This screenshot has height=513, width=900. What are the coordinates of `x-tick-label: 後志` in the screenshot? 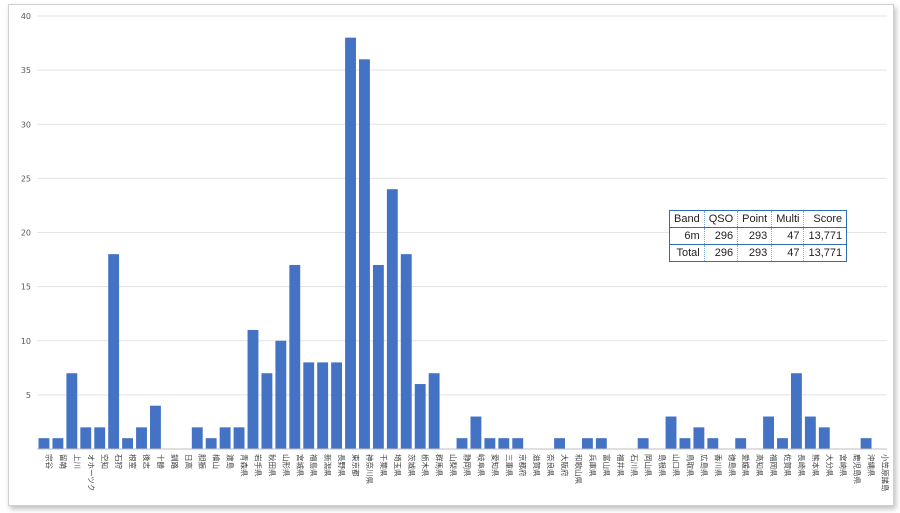 It's located at (147, 461).